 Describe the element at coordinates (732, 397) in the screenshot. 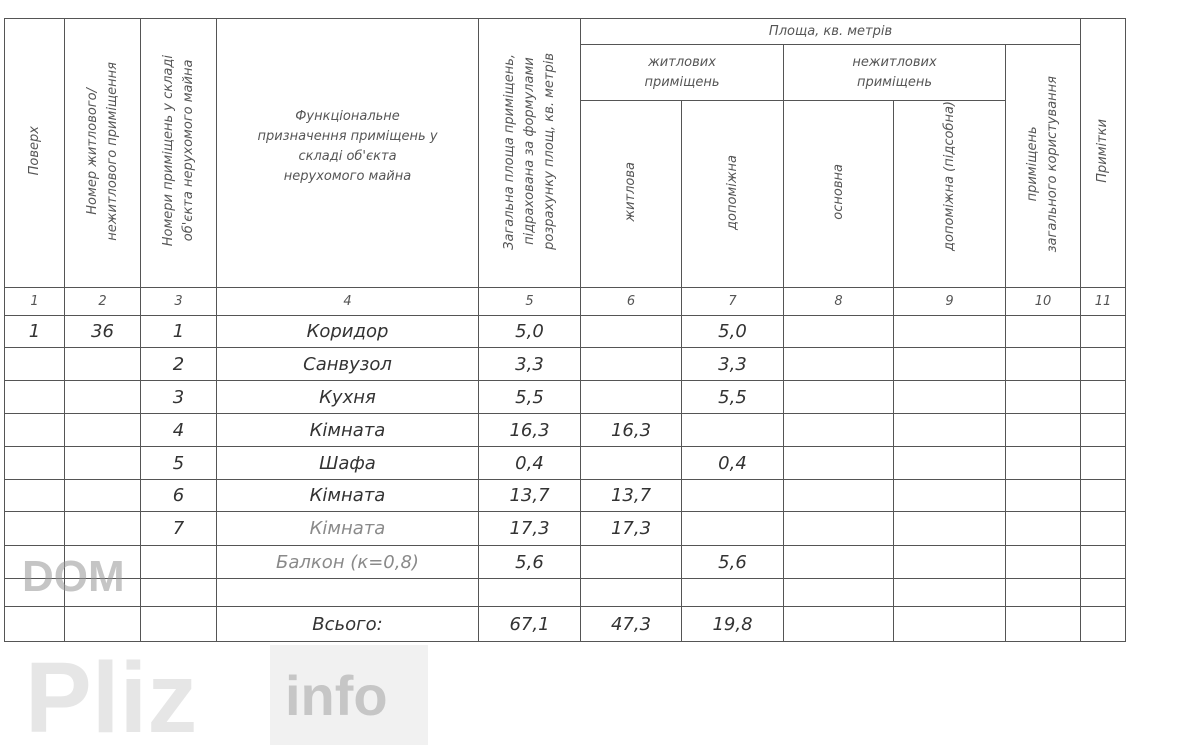

I see `cell-aux: 5,5` at that location.